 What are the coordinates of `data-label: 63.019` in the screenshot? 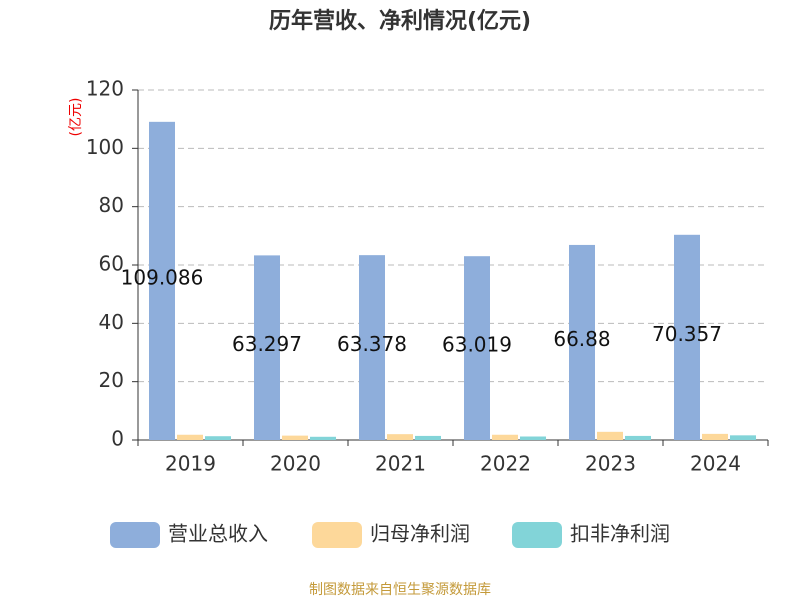 It's located at (477, 345).